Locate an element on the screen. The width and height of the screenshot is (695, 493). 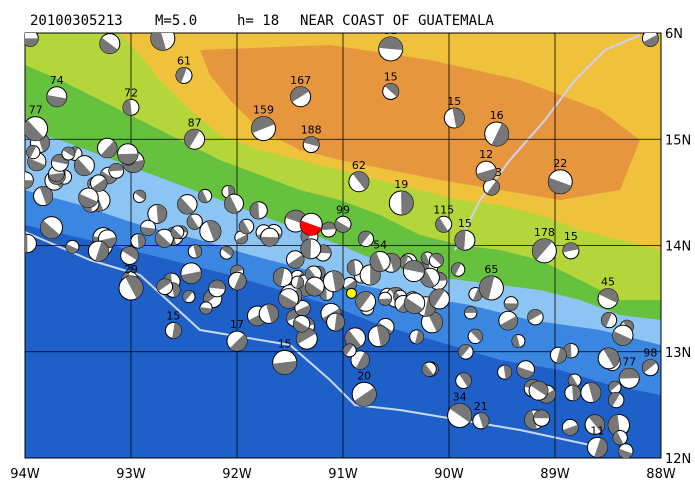
x-tick-label: 89W is located at coordinates (555, 474).